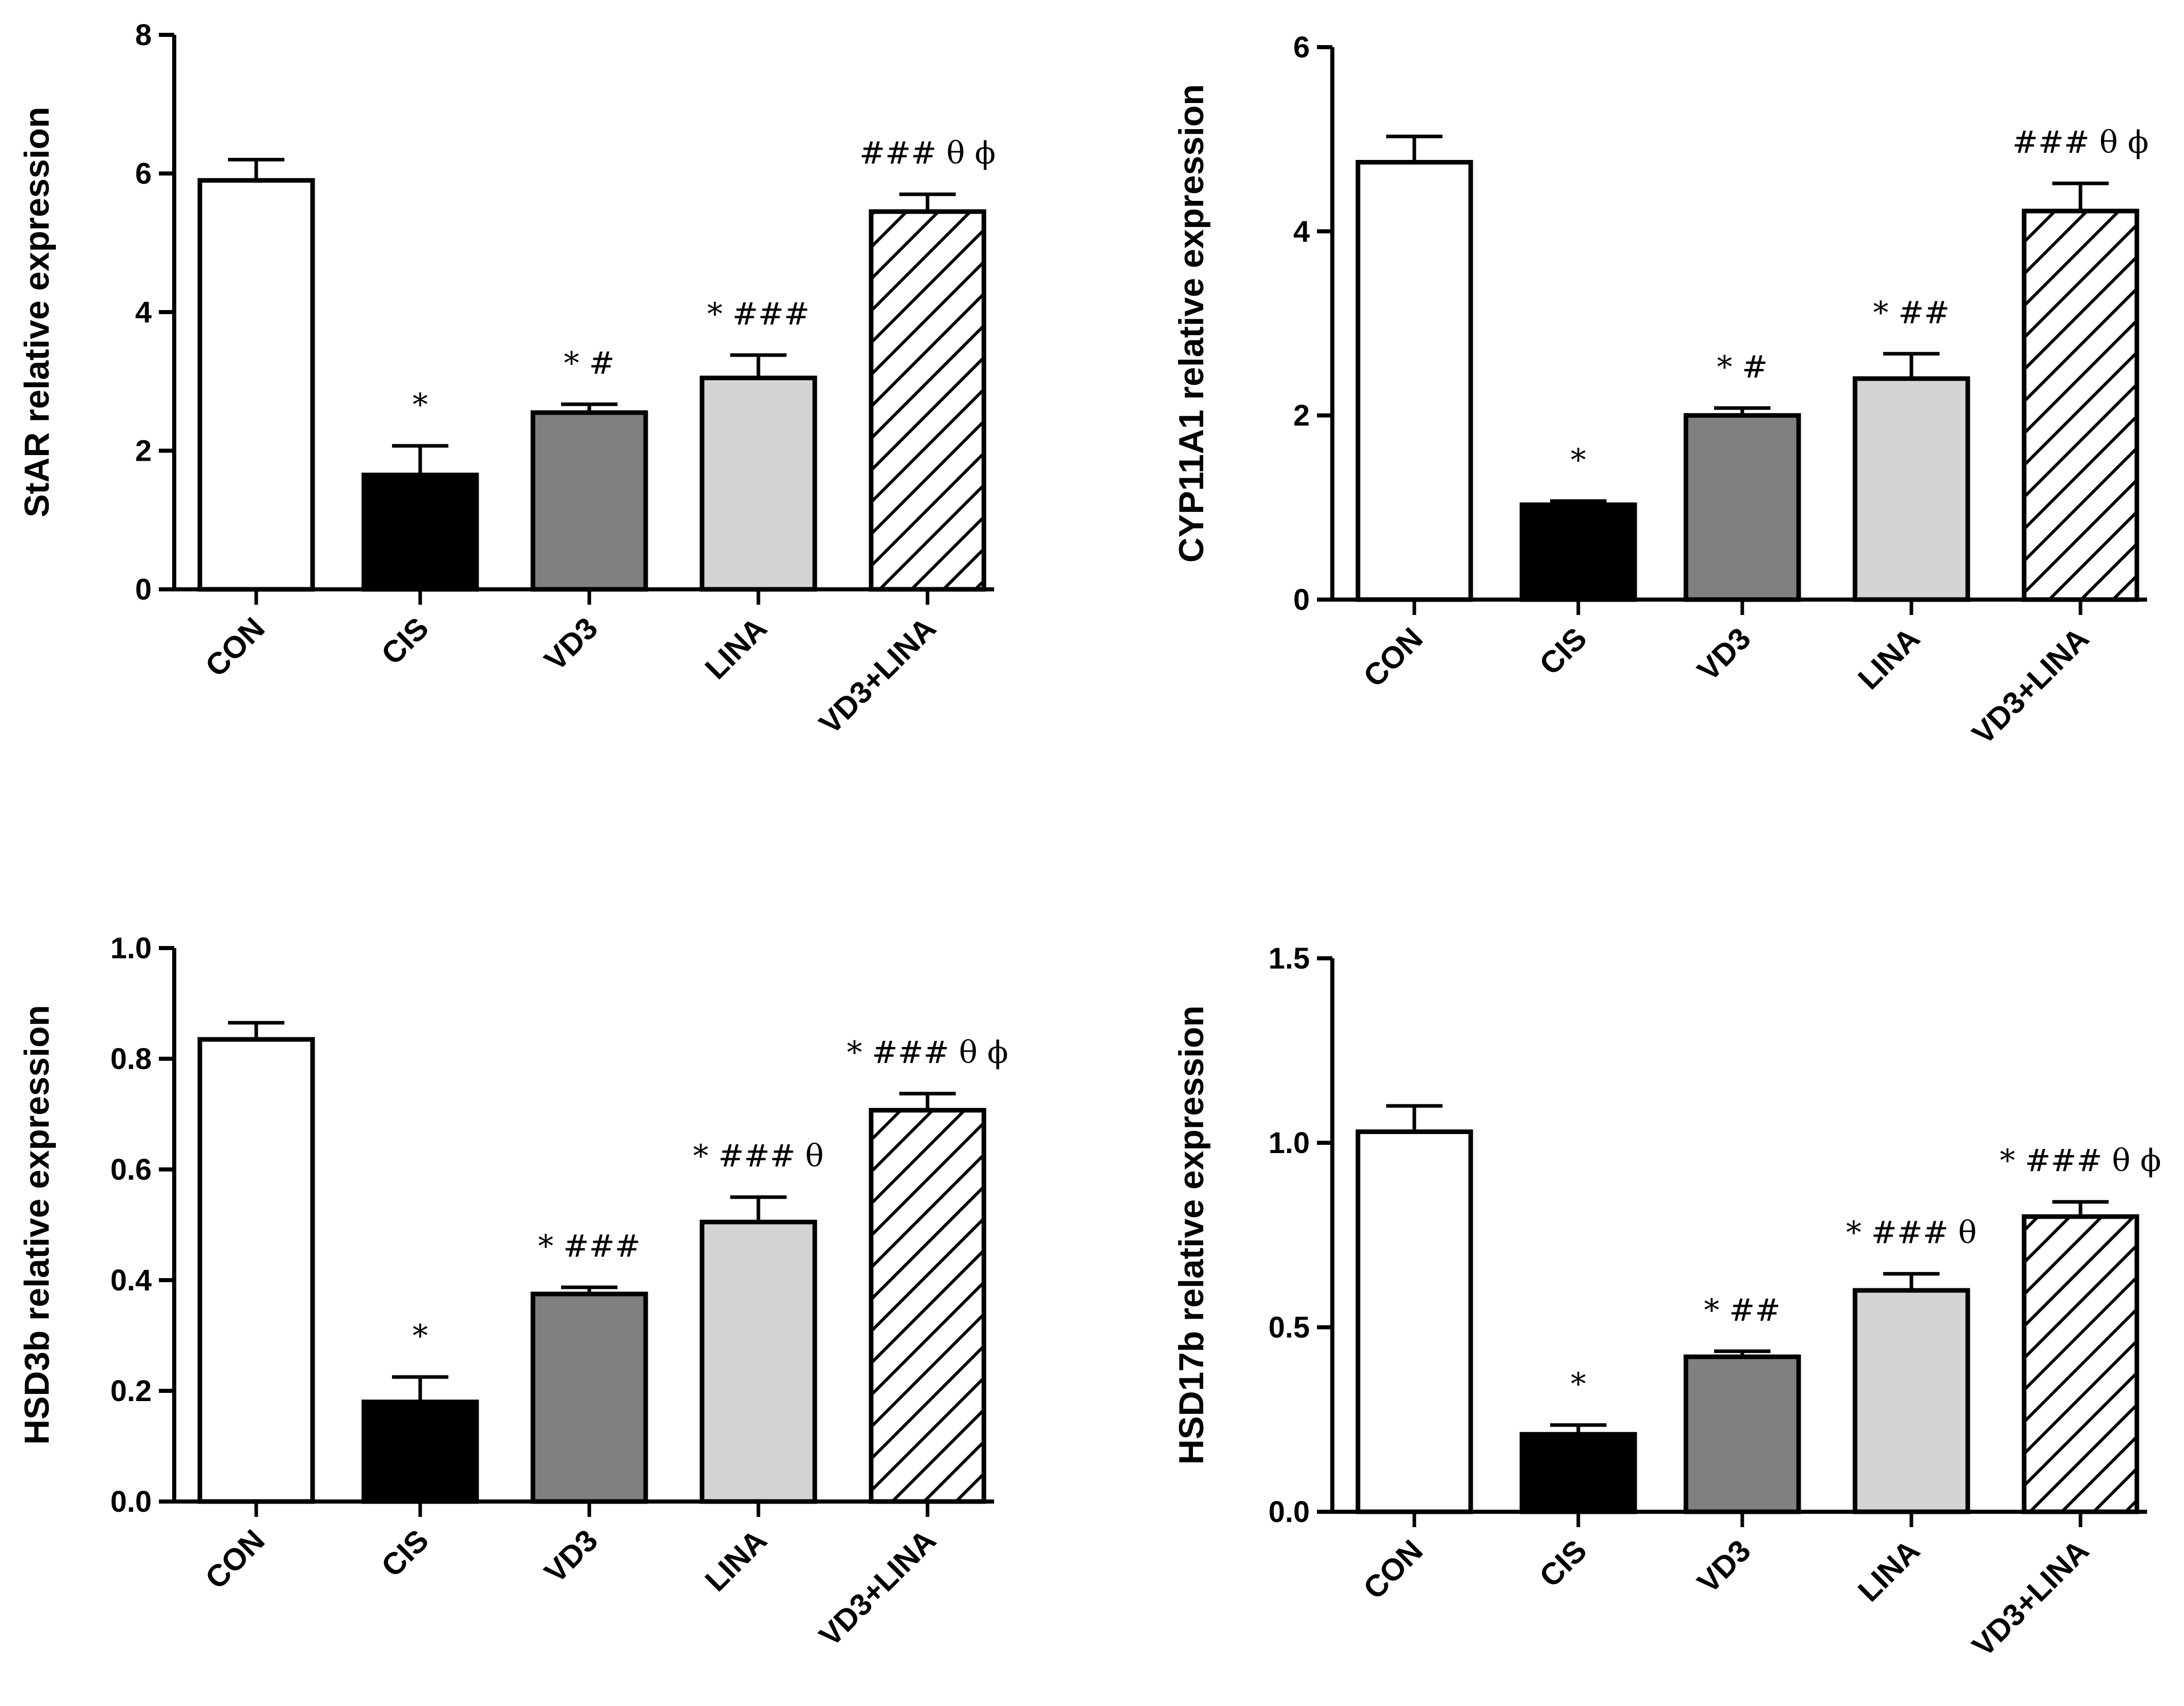 The height and width of the screenshot is (1706, 2184). Describe the element at coordinates (1191, 1235) in the screenshot. I see `y-axis-title: HSD17b relative expression` at that location.